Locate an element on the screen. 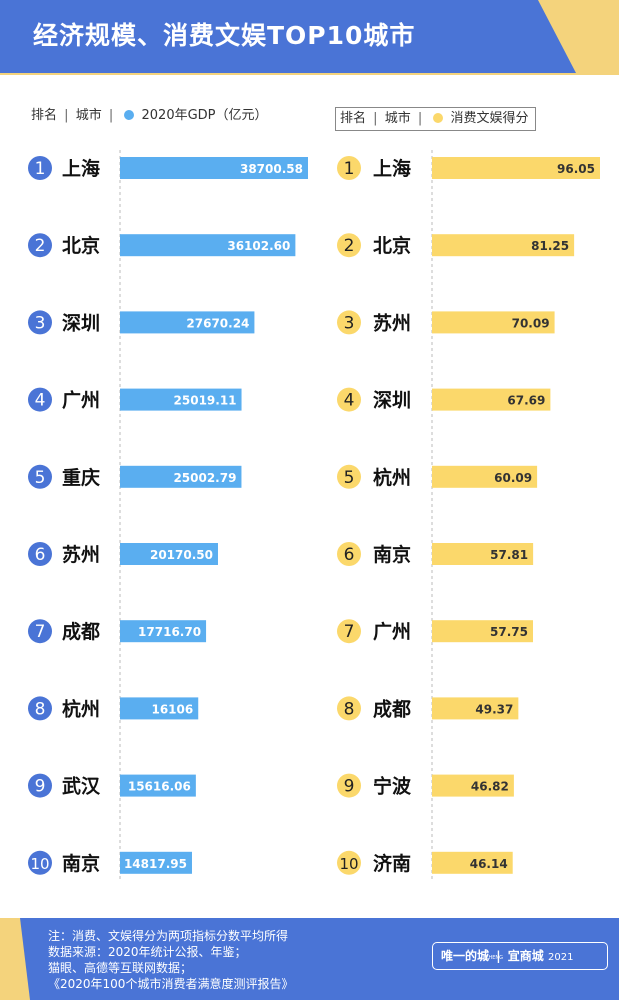  score-rank-number: 1 is located at coordinates (349, 169).